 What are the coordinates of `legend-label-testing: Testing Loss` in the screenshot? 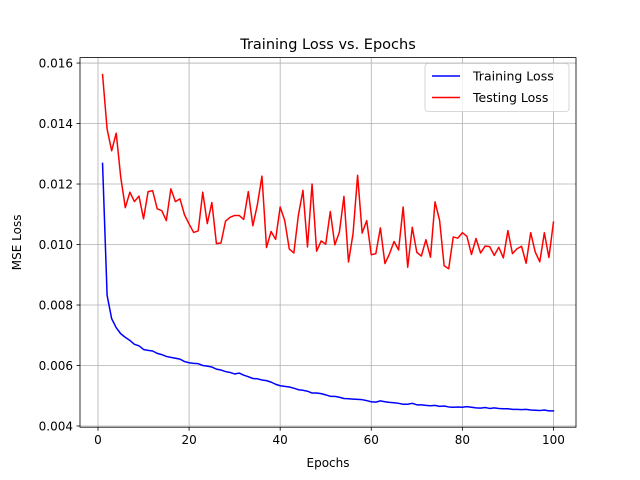 It's located at (510, 97).